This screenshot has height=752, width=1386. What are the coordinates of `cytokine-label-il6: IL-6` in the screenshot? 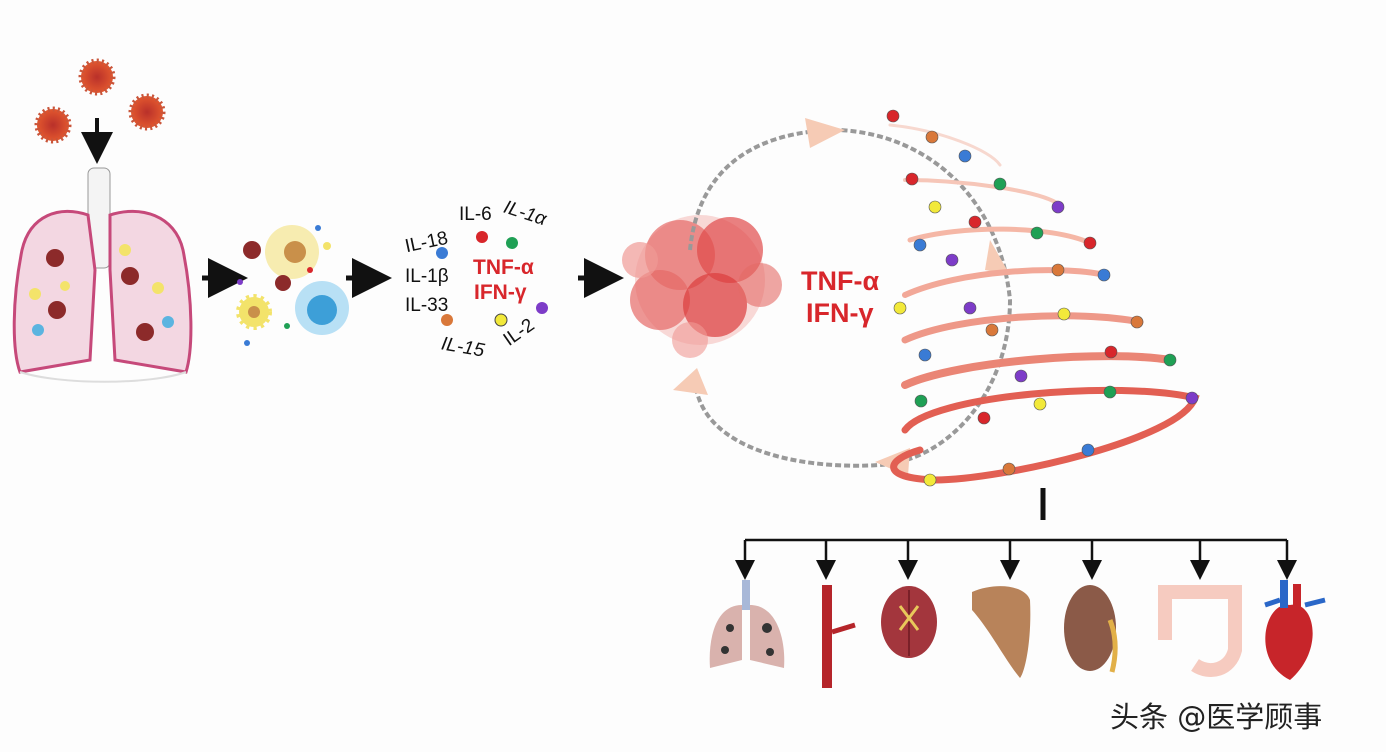 It's located at (475, 214).